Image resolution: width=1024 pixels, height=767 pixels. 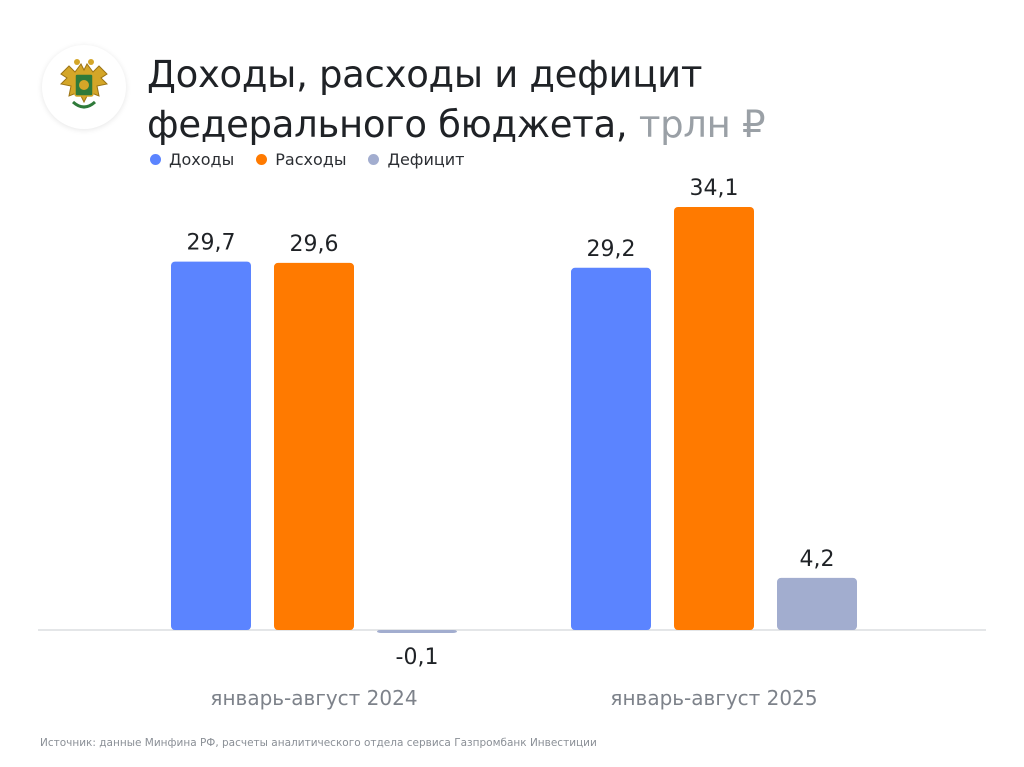 I want to click on legend-dot-deficit-icon, so click(x=374, y=159).